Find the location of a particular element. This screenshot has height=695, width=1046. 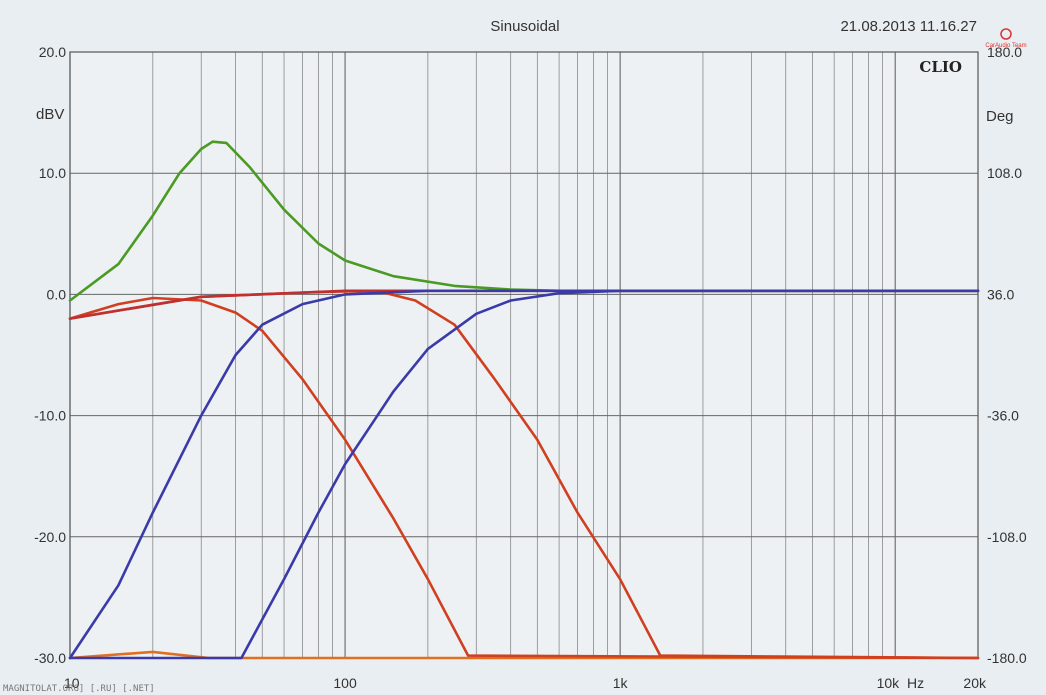

logo: CarAudio Team is located at coordinates (1006, 38).